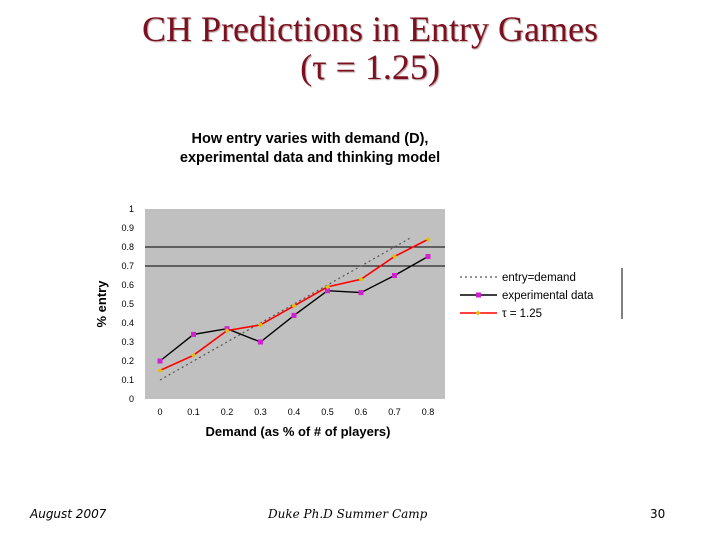 This screenshot has width=720, height=540. I want to click on y-axis-label: % entry, so click(101, 304).